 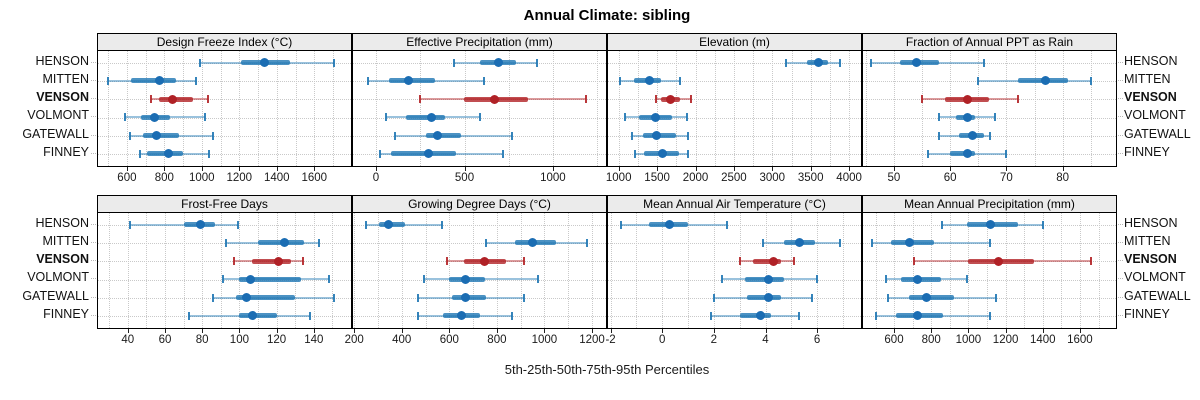 What do you see at coordinates (765, 340) in the screenshot?
I see `axis-tick-label: 4` at bounding box center [765, 340].